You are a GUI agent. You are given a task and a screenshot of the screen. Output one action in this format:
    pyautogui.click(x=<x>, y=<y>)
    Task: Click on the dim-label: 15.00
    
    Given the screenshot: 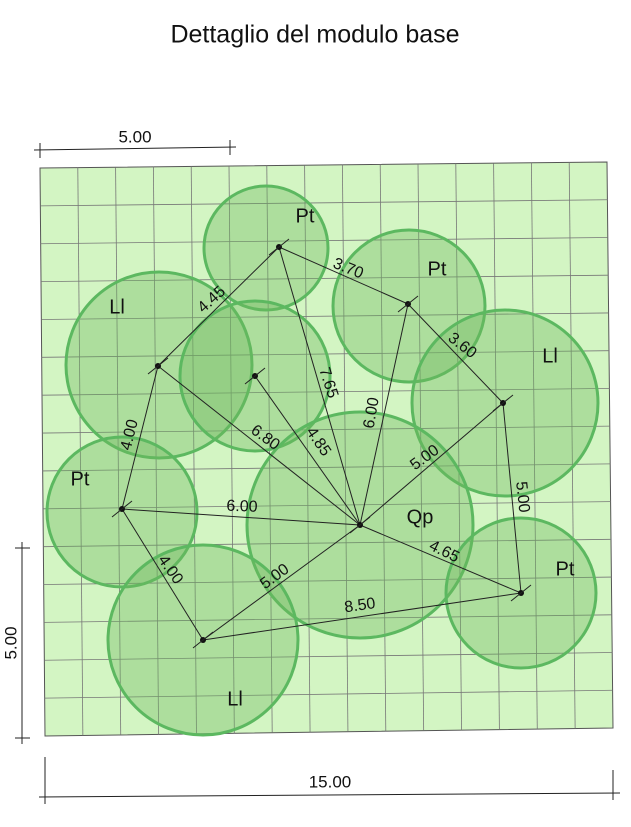 What is the action you would take?
    pyautogui.click(x=330, y=781)
    